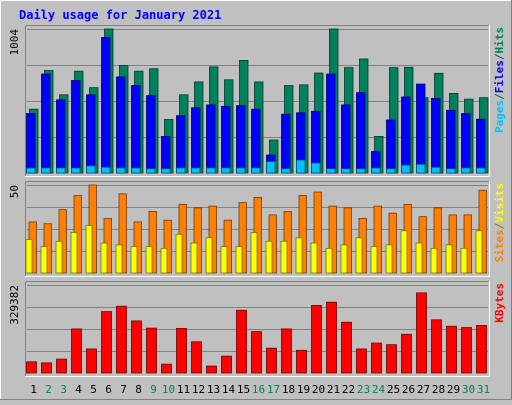  I want to click on bar-sites-day-16: Sites 16: 23, so click(254, 253).